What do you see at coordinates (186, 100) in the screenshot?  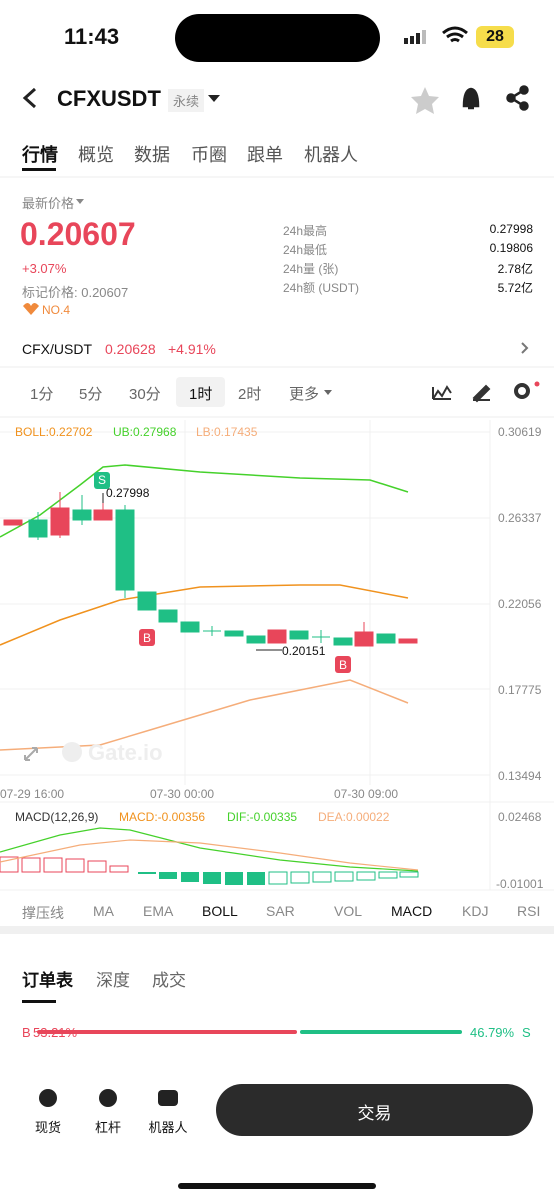 I see `contract-tag: 永续` at bounding box center [186, 100].